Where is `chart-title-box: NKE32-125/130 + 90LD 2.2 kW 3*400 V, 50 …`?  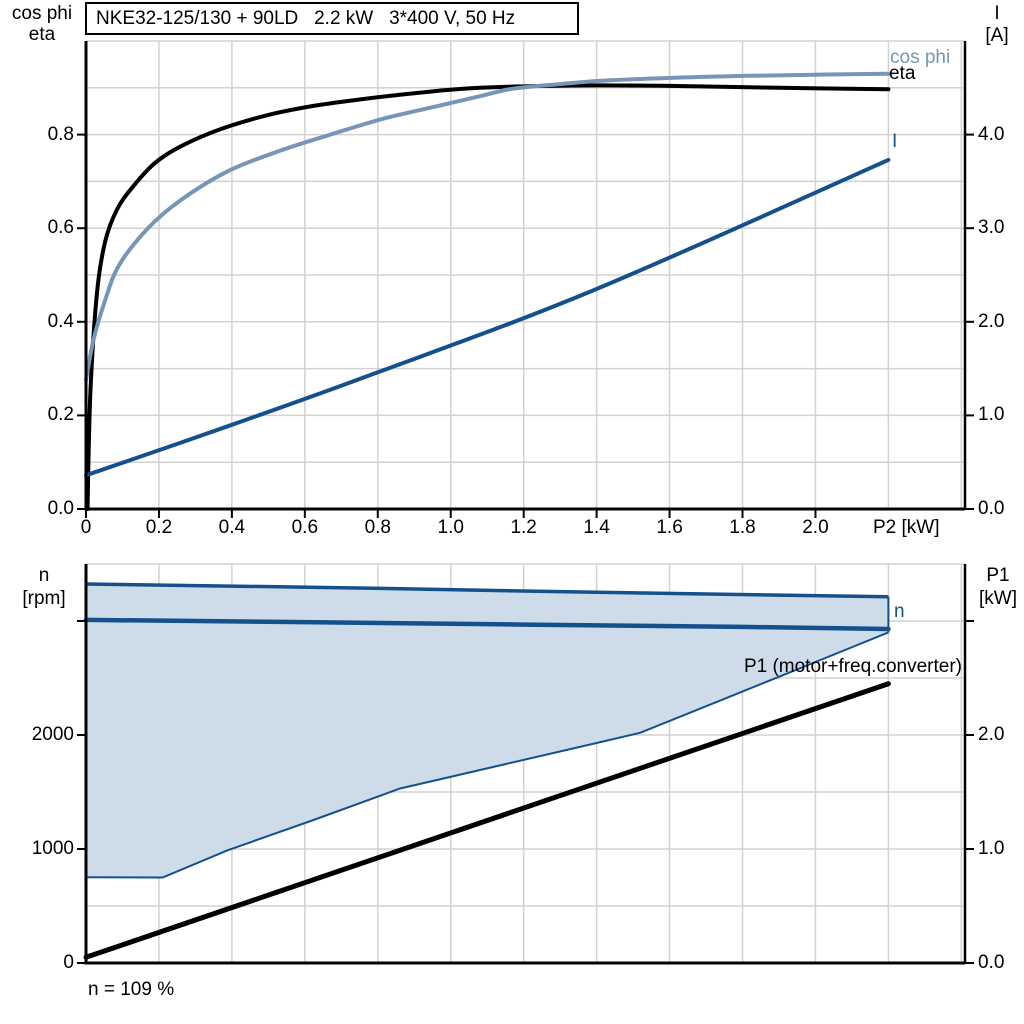
chart-title-box: NKE32-125/130 + 90LD 2.2 kW 3*400 V, 50 … is located at coordinates (332, 18).